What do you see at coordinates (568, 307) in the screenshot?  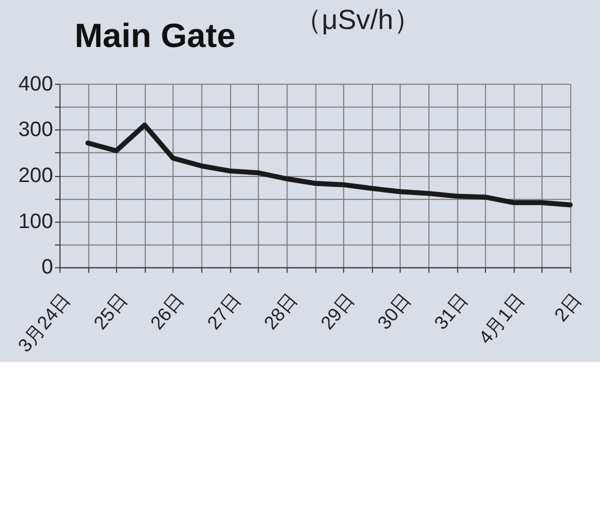 I see `x-tick-label: 2日` at bounding box center [568, 307].